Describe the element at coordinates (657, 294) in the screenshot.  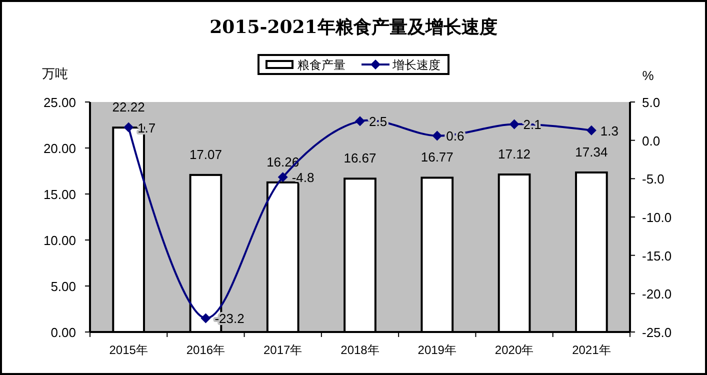
I see `y2-tick-label: -20.0` at that location.